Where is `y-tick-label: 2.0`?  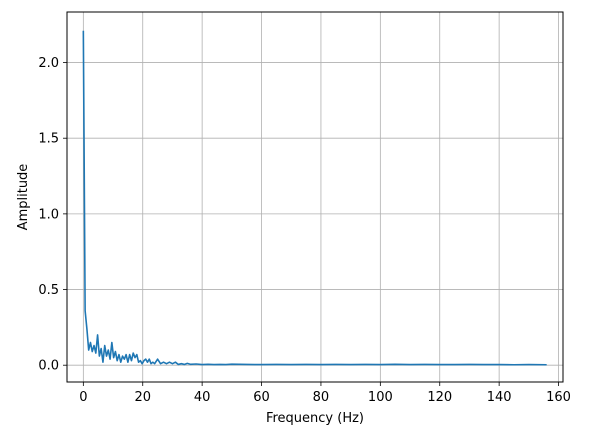 y-tick-label: 2.0 is located at coordinates (48, 63).